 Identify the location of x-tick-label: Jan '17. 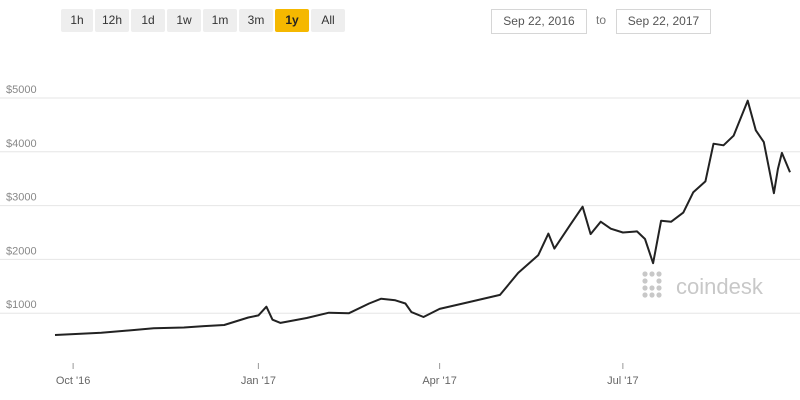
(258, 381).